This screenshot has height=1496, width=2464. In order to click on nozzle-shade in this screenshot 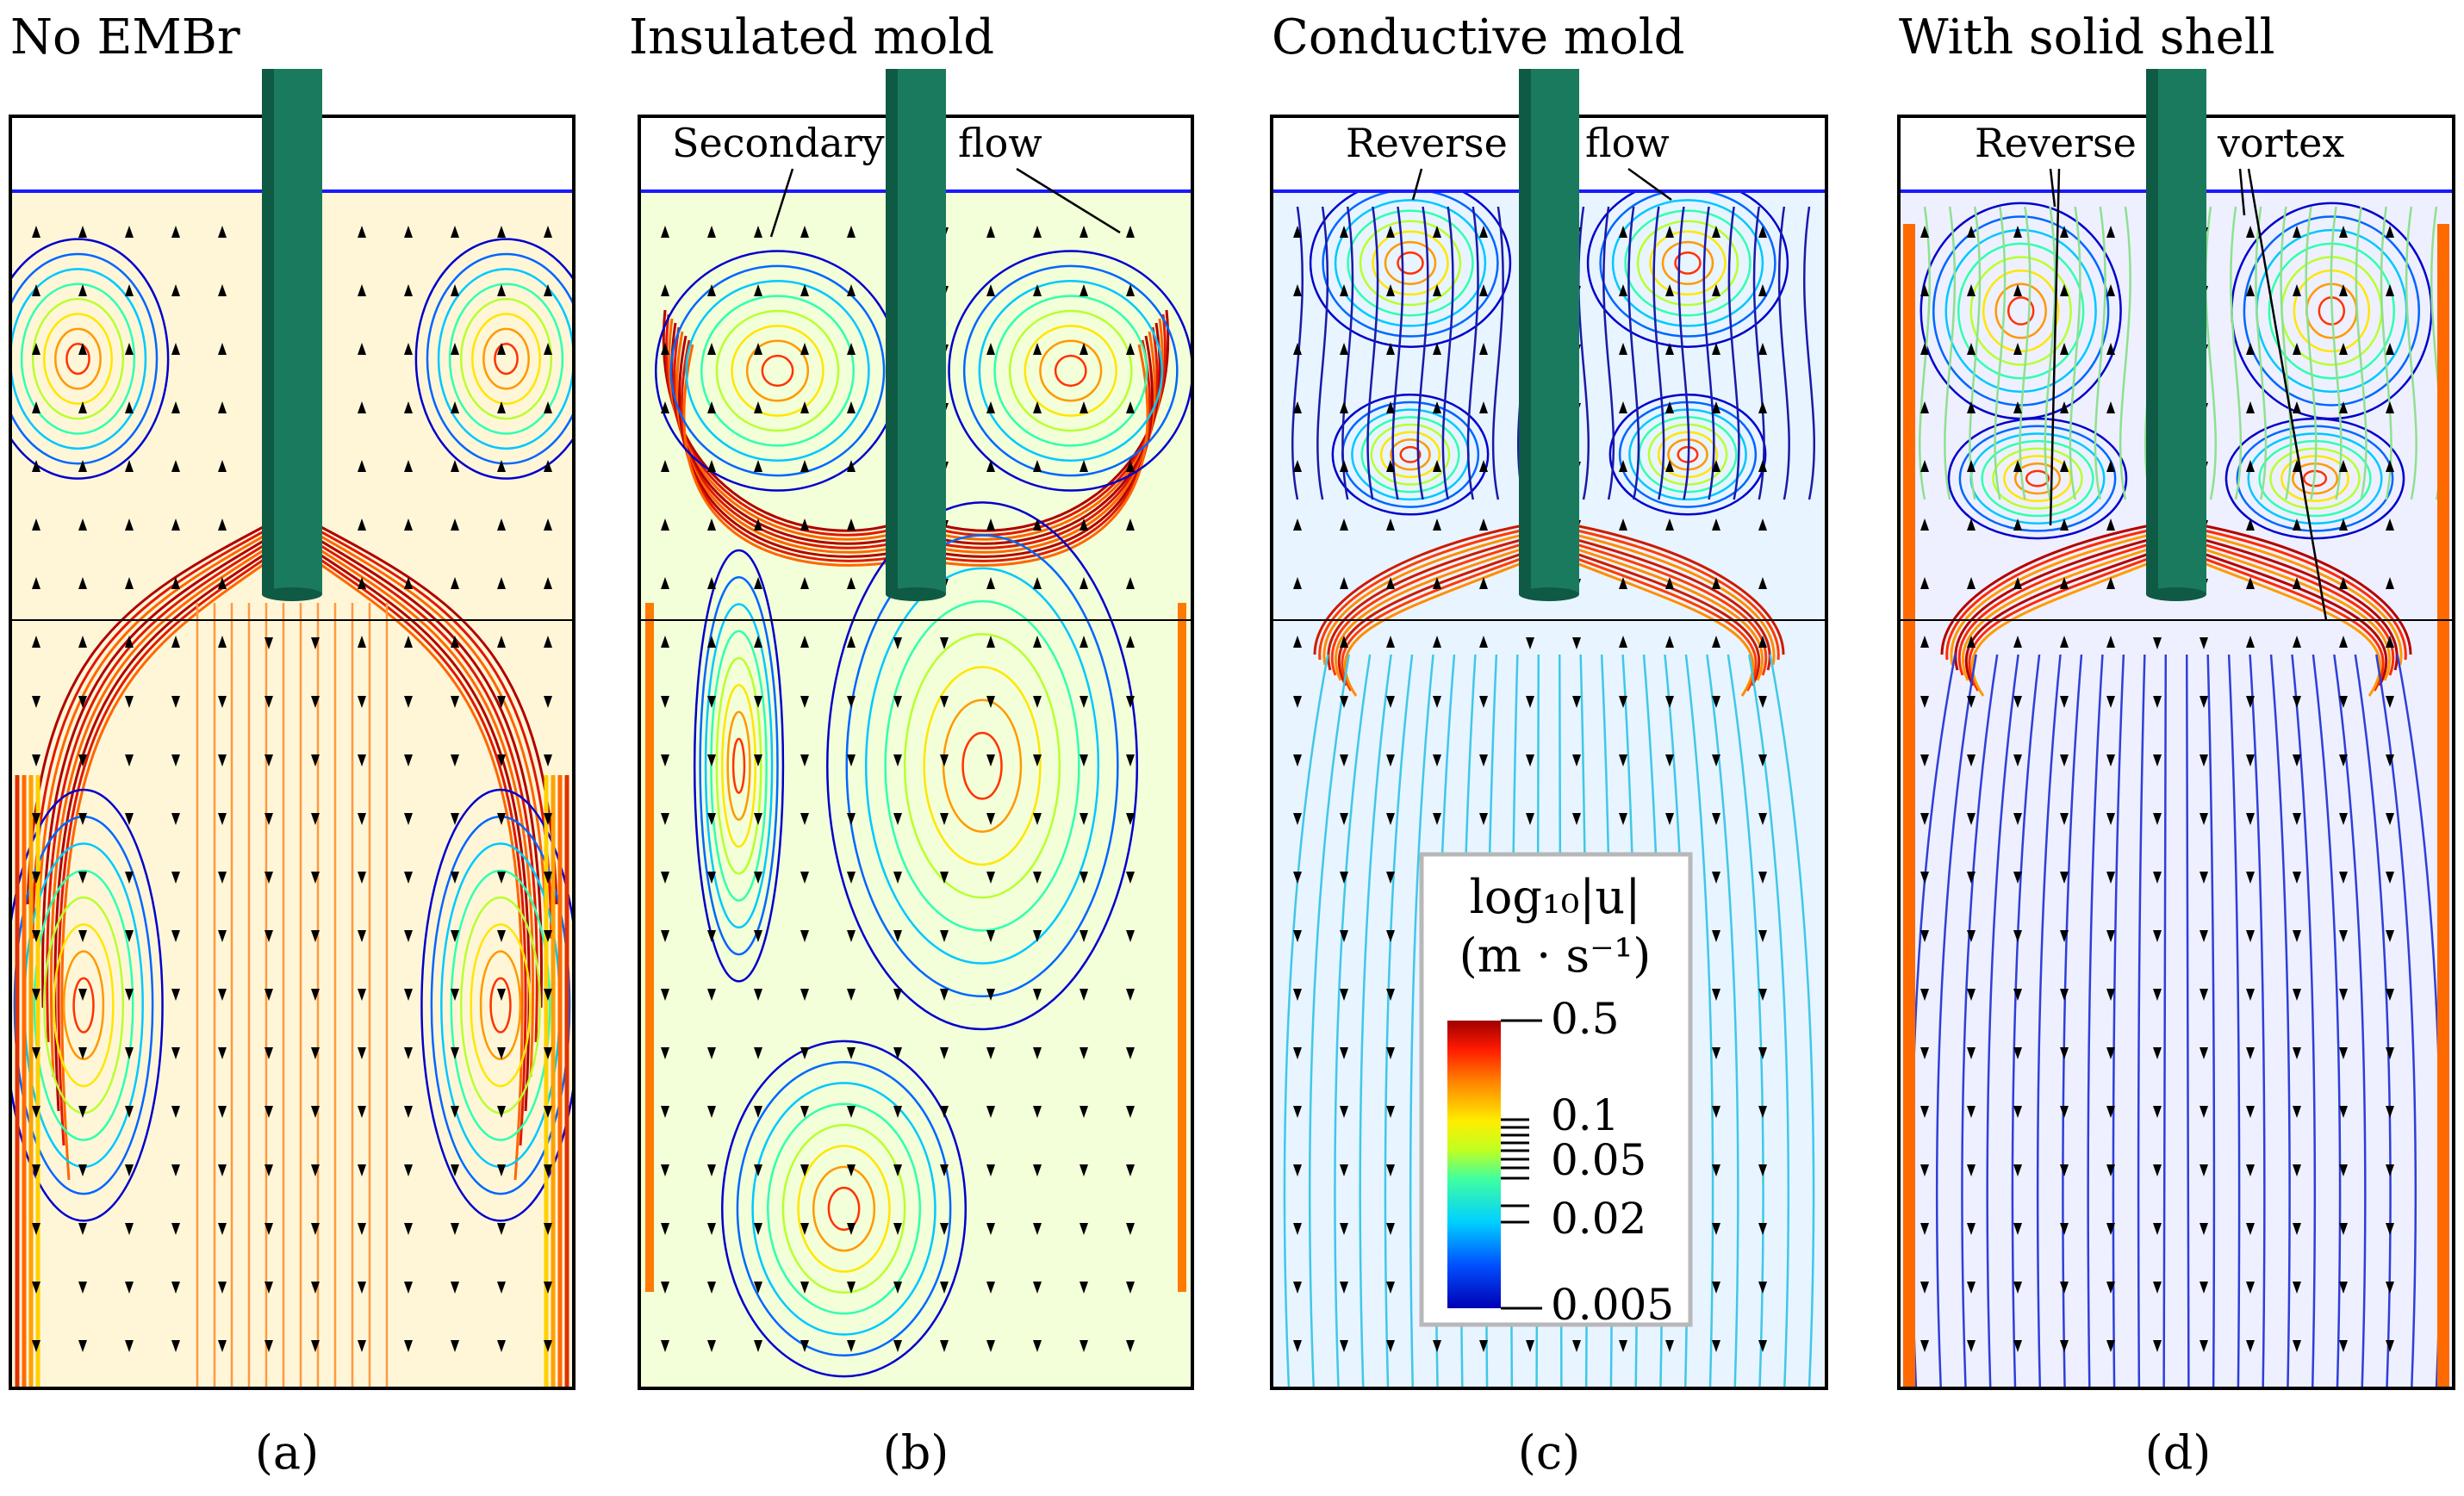, I will do `click(268, 331)`.